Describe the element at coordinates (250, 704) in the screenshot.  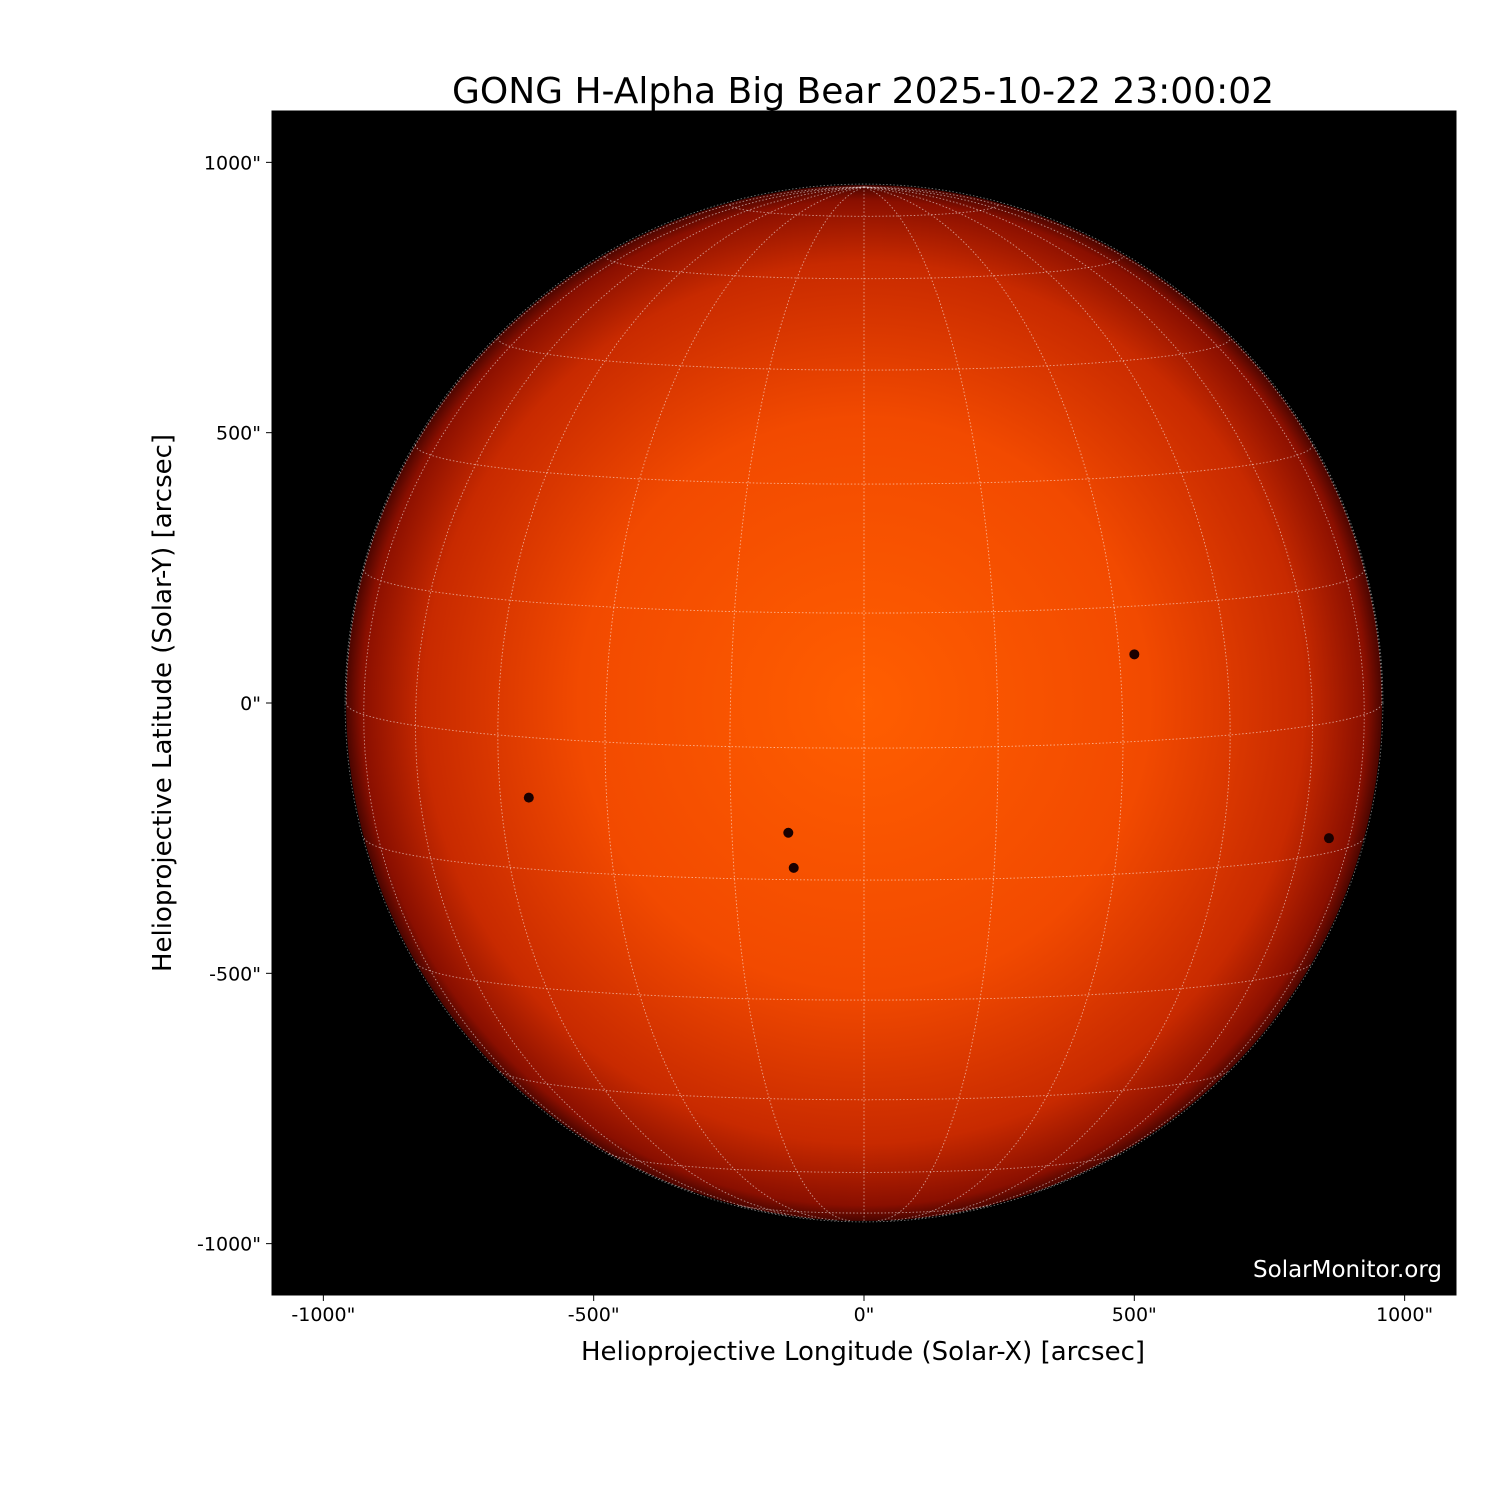
I see `y-tick-label: 0"` at that location.